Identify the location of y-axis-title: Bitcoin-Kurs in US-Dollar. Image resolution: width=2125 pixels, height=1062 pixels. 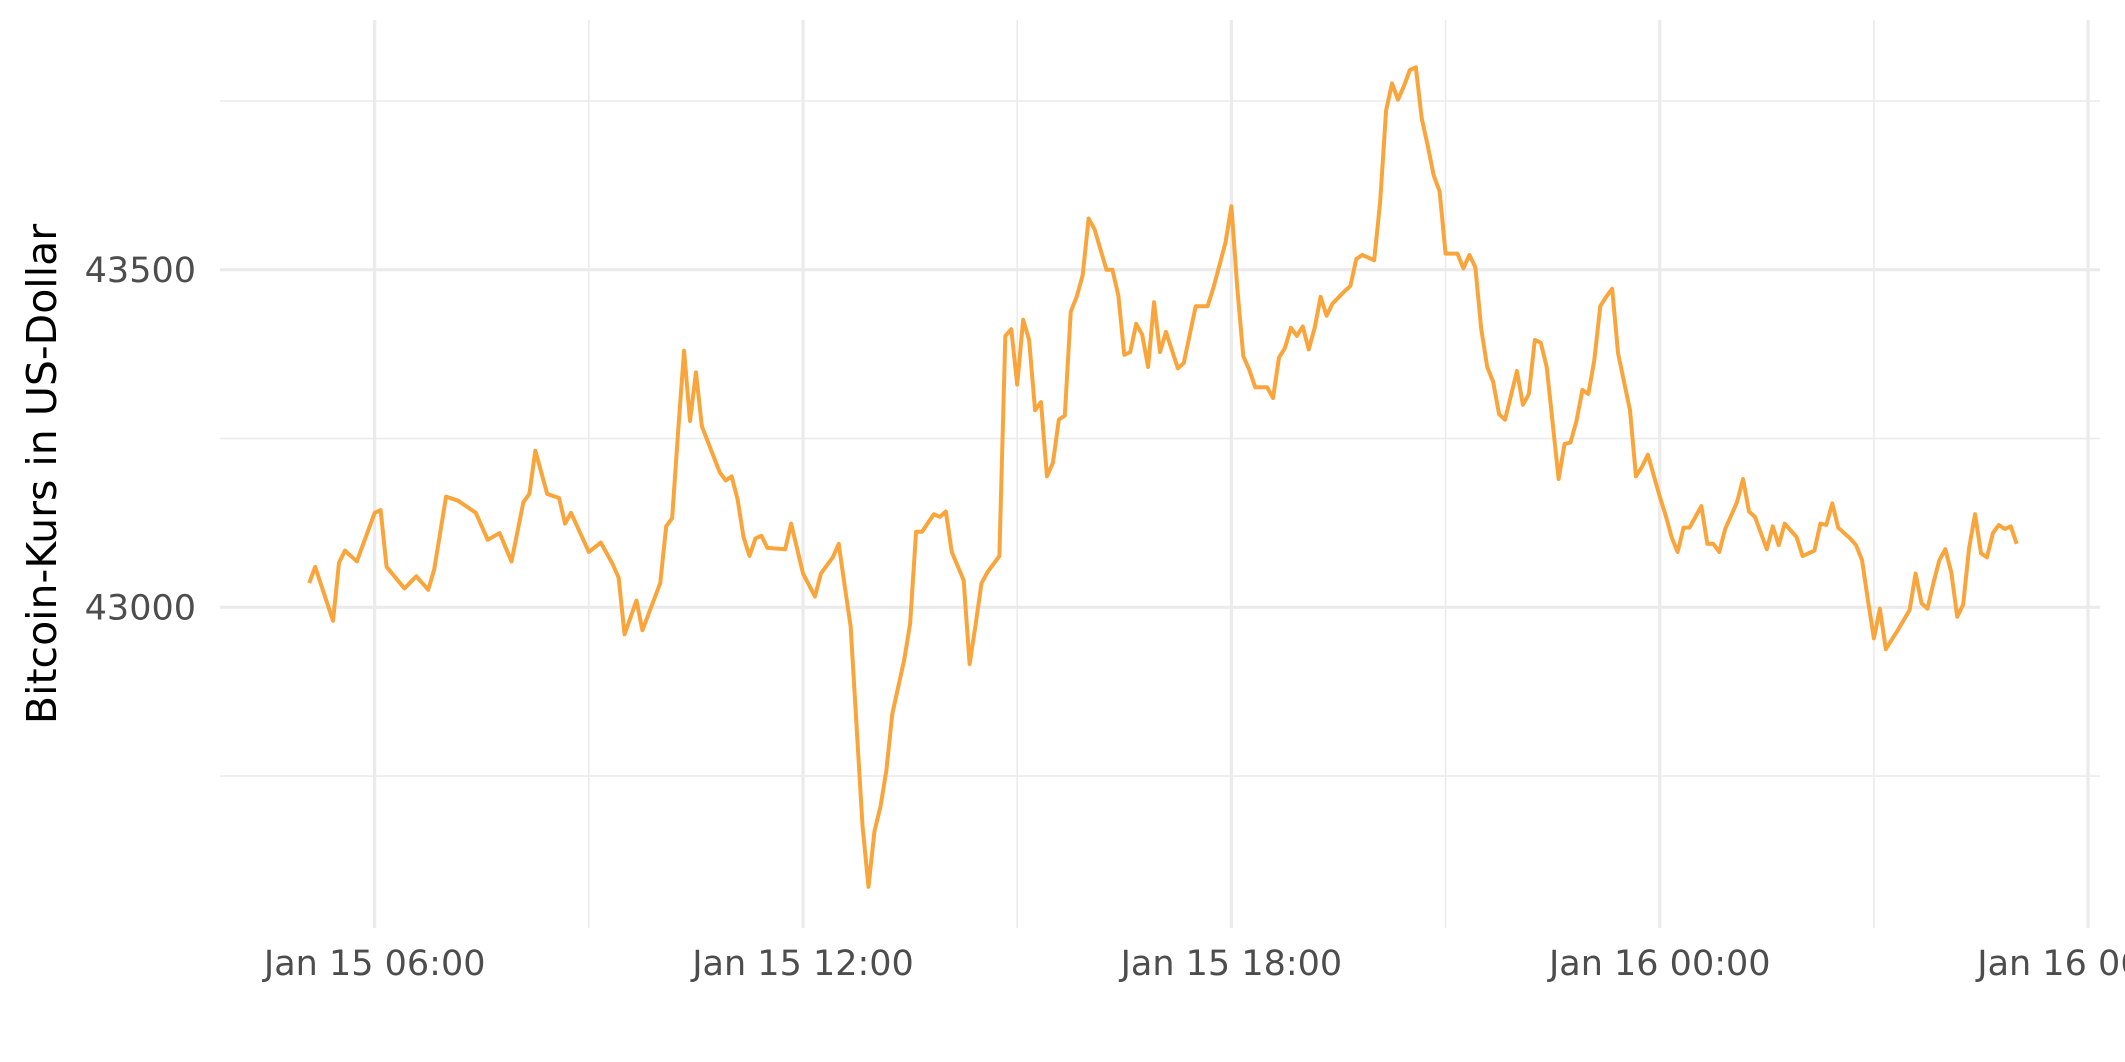
(42, 474).